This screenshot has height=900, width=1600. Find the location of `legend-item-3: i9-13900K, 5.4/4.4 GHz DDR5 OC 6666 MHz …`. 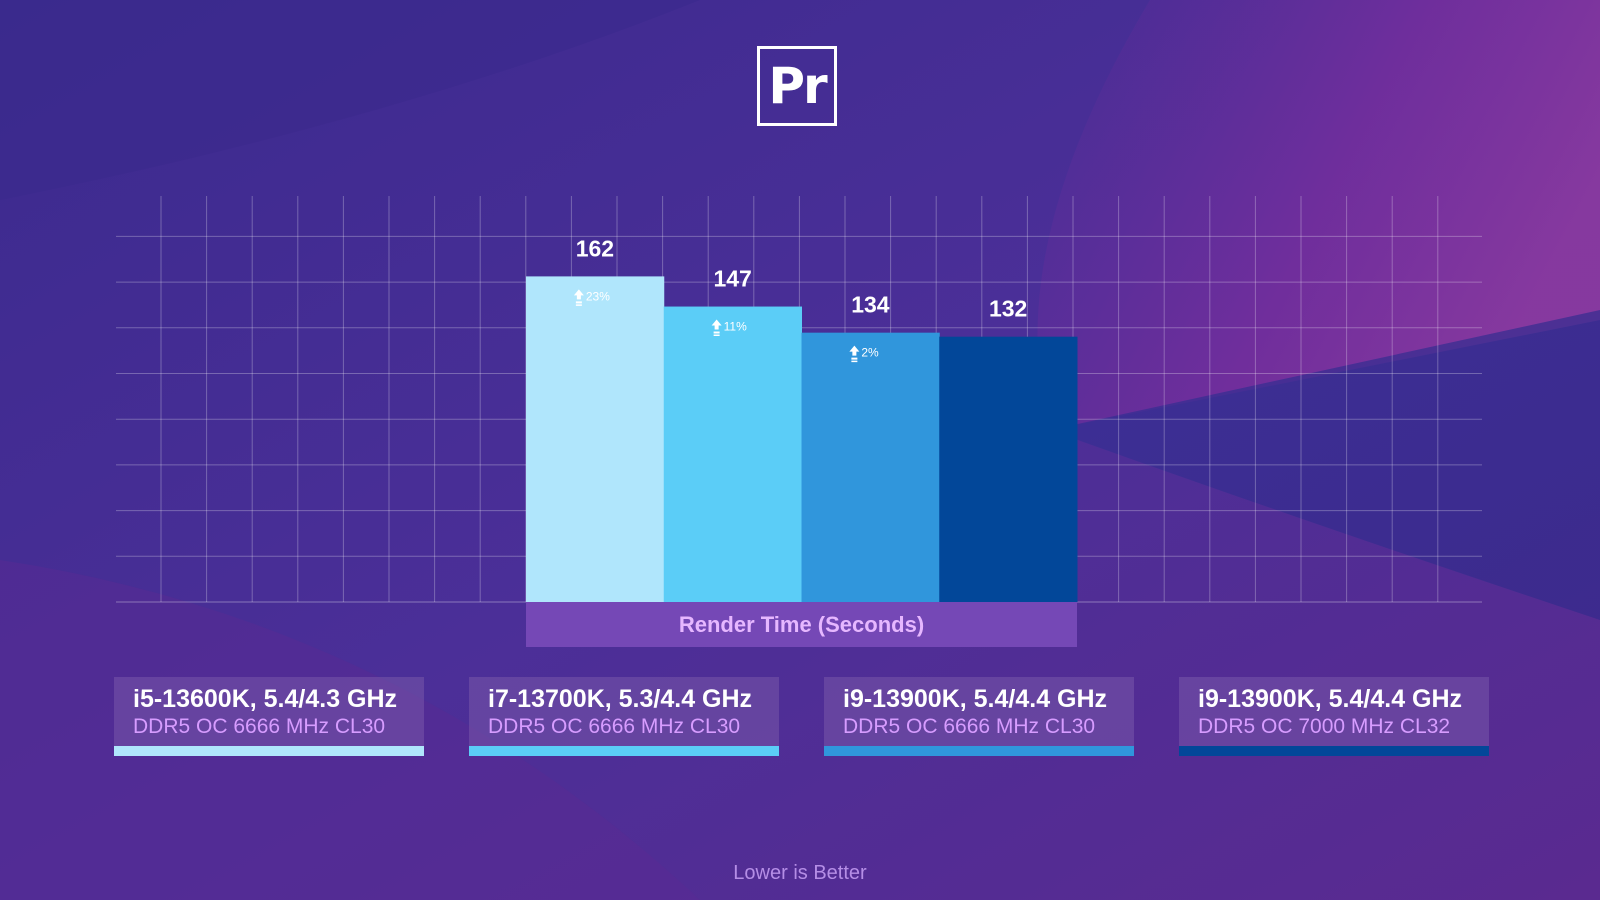

legend-item-3: i9-13900K, 5.4/4.4 GHz DDR5 OC 6666 MHz … is located at coordinates (979, 716).